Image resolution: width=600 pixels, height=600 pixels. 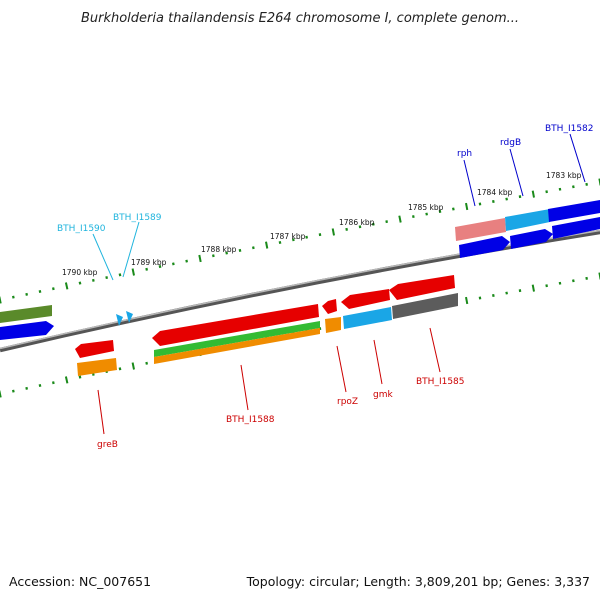 What do you see at coordinates (569, 129) in the screenshot?
I see `gene-label: BTH_I1582` at bounding box center [569, 129].